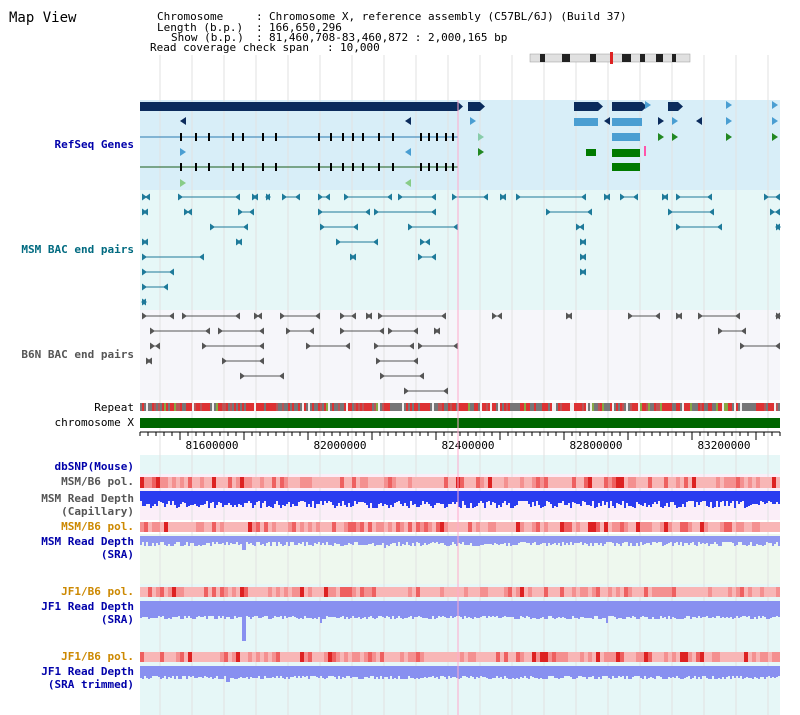  Describe the element at coordinates (233, 137) in the screenshot. I see `gene-exon` at that location.